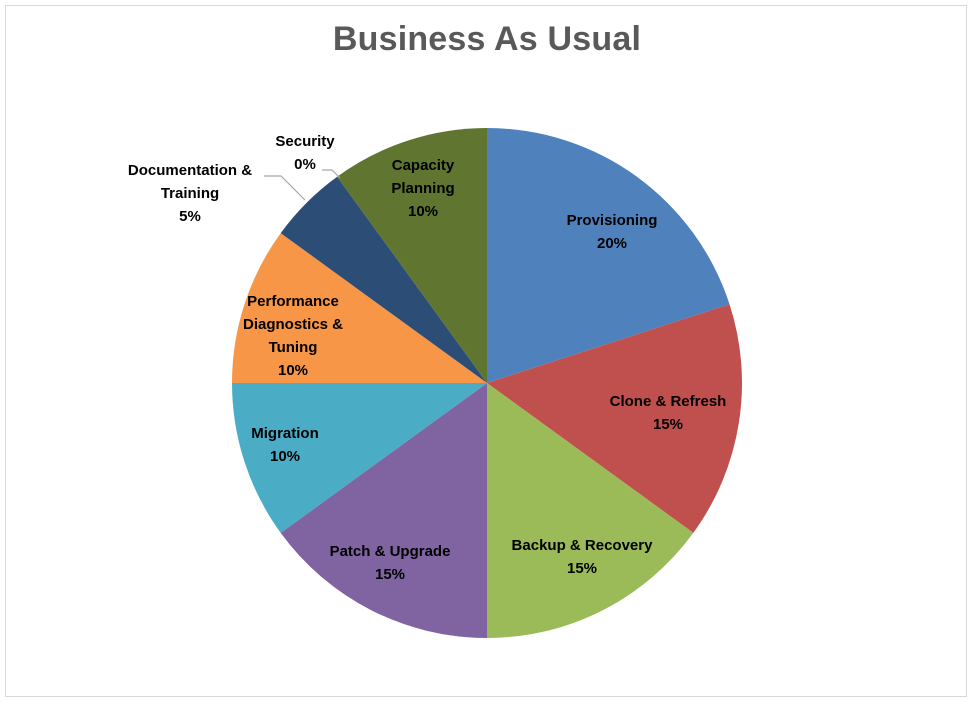 The image size is (974, 702). Describe the element at coordinates (608, 255) in the screenshot. I see `pie-slice-provisioning` at that location.